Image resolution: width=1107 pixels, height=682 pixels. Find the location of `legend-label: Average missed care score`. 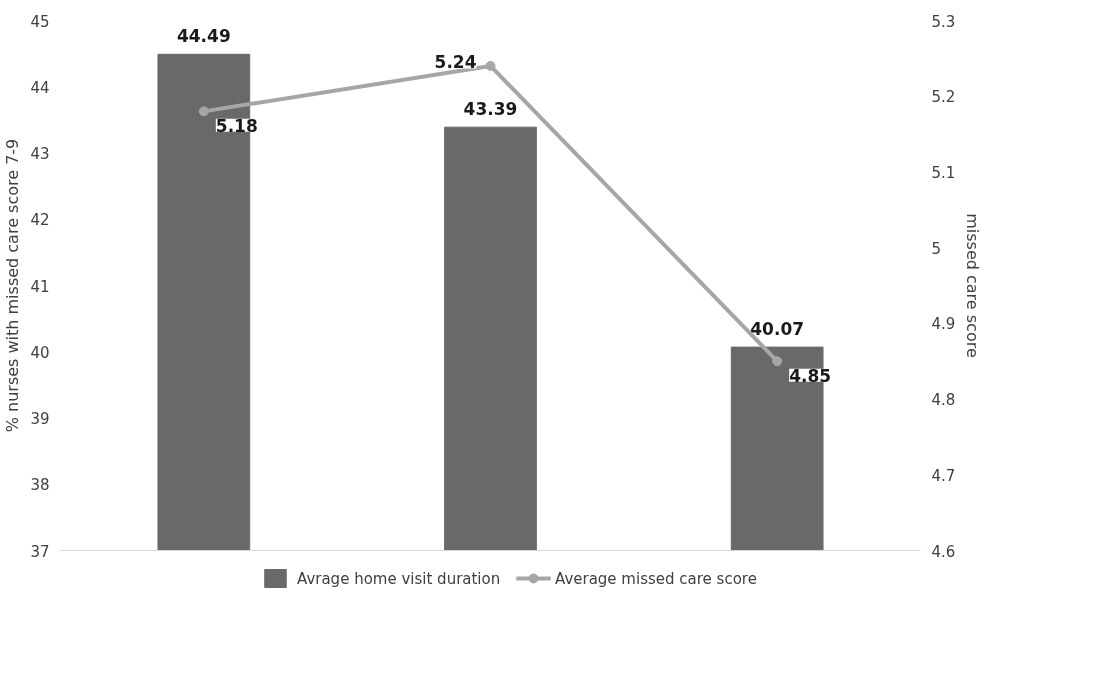

legend-label: Average missed care score is located at coordinates (656, 578).